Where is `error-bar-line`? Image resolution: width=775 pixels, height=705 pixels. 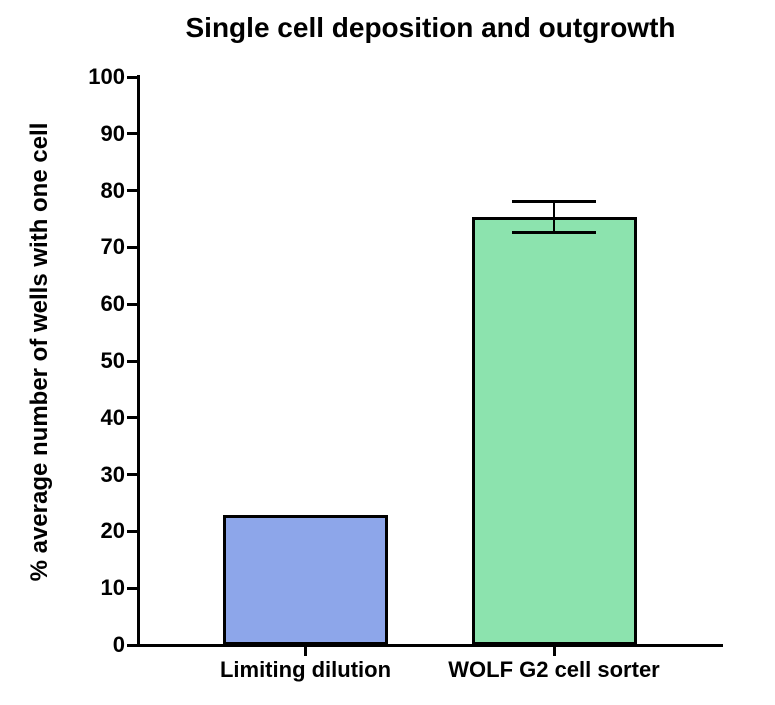
error-bar-line is located at coordinates (554, 217).